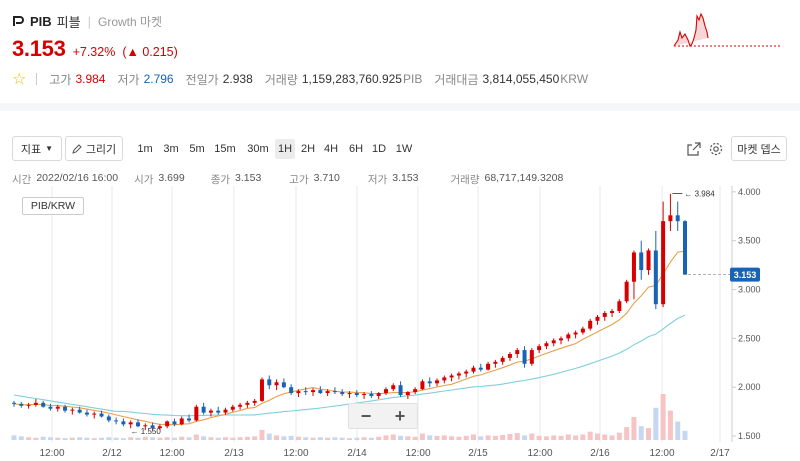 The width and height of the screenshot is (800, 461). Describe the element at coordinates (258, 149) in the screenshot. I see `timeframe-30m: 30m` at that location.